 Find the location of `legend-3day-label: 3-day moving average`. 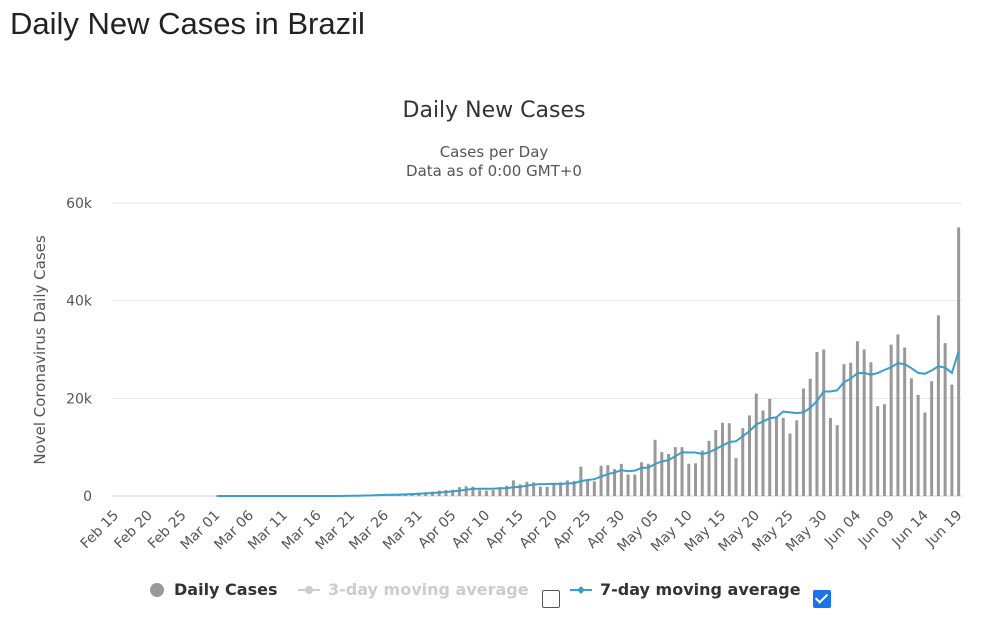

legend-3day-label: 3-day moving average is located at coordinates (428, 589).